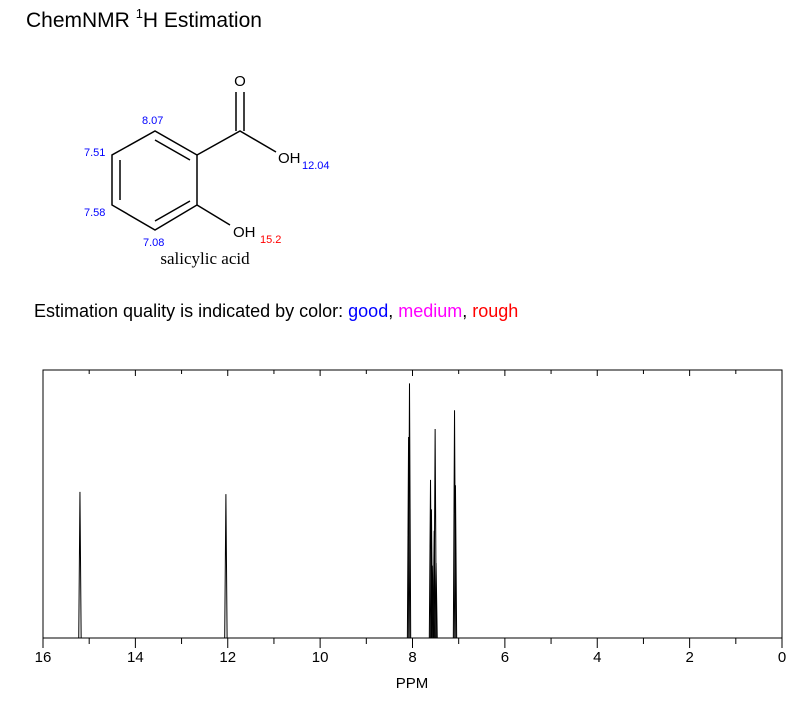 Image resolution: width=804 pixels, height=708 pixels. Describe the element at coordinates (135, 657) in the screenshot. I see `x-tick-label: 14` at that location.